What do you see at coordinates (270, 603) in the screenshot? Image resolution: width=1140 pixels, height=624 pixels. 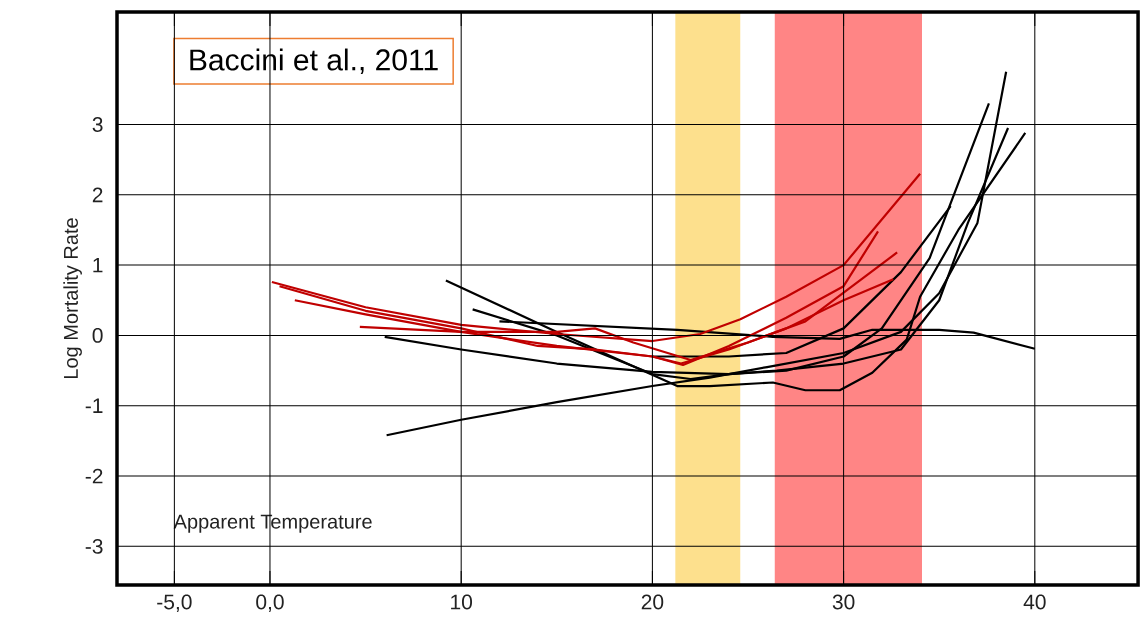 I see `x-tick-label: 0,0` at bounding box center [270, 603].